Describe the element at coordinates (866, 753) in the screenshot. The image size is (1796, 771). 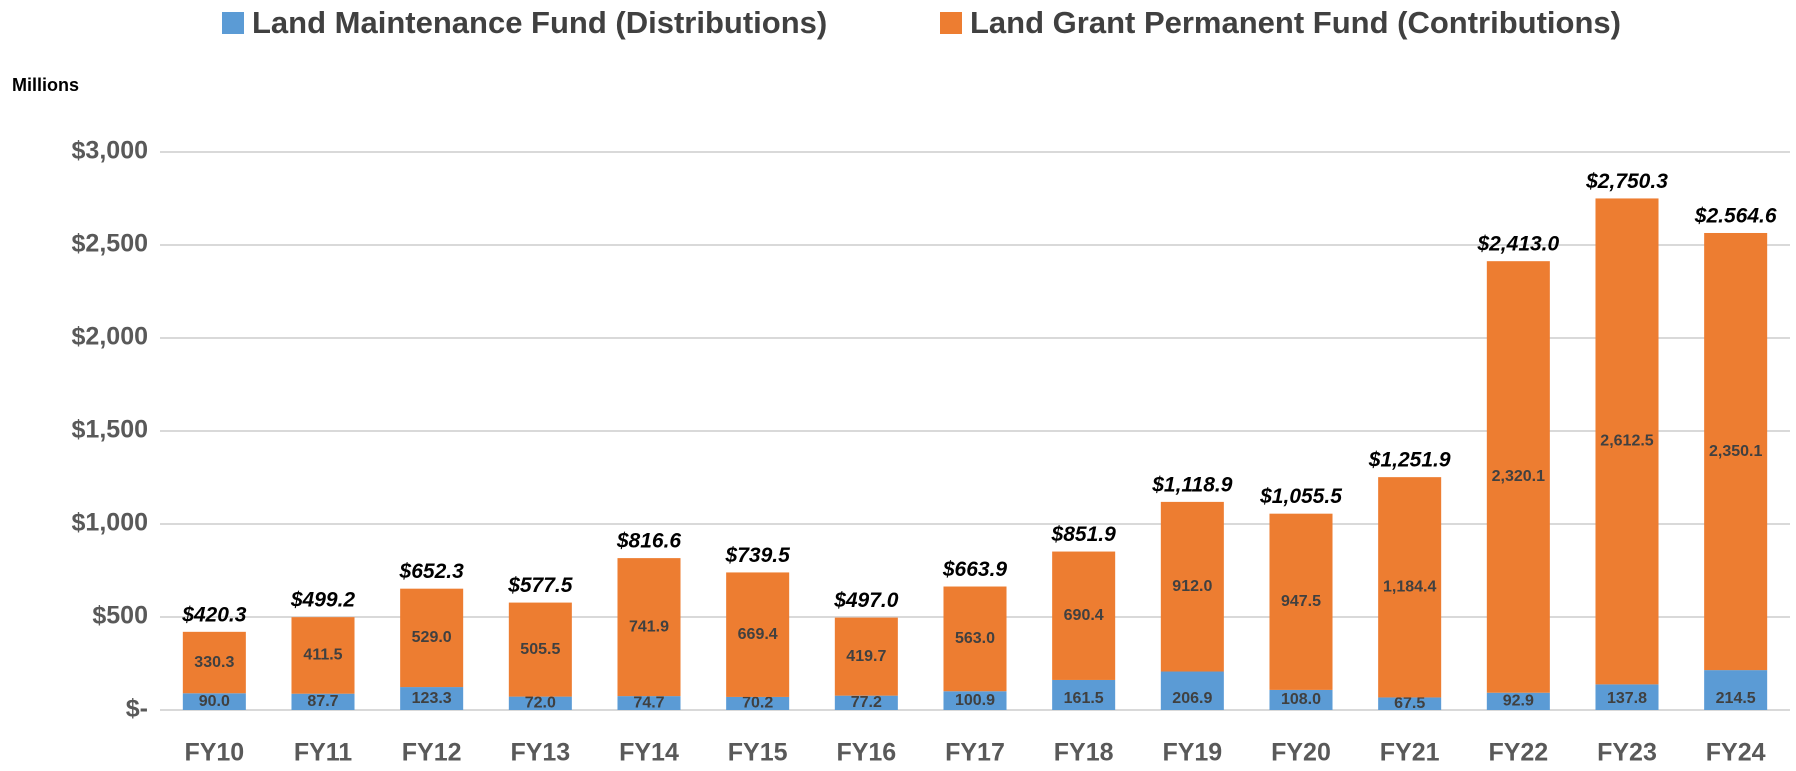
I see `x-tick-label: FY16` at that location.